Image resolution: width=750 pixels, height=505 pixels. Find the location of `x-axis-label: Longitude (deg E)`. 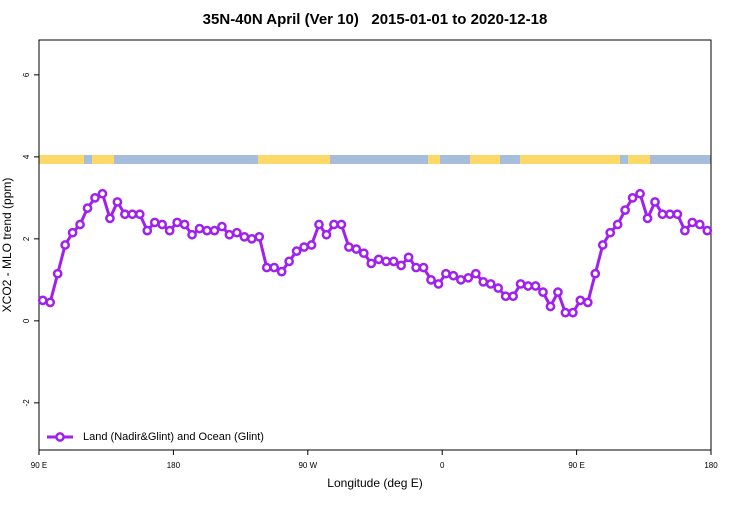

x-axis-label: Longitude (deg E) is located at coordinates (374, 483).